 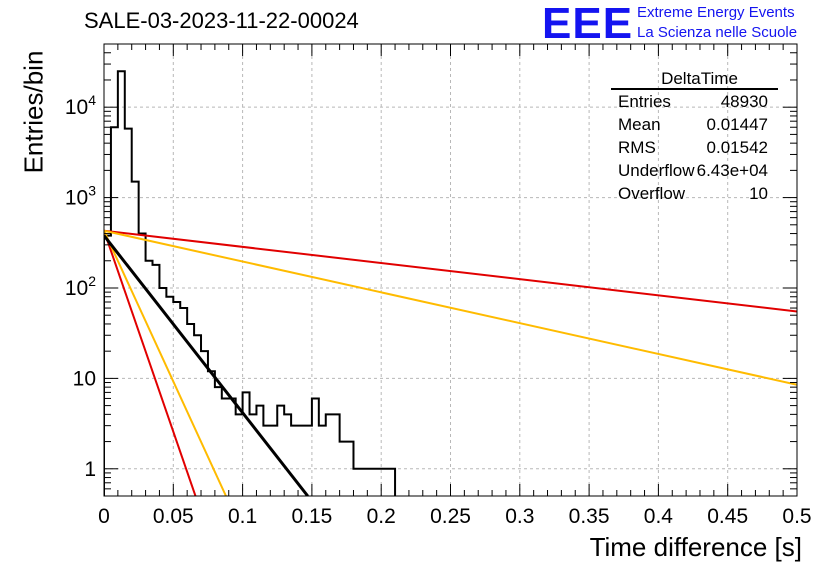 What do you see at coordinates (656, 170) in the screenshot?
I see `stats-key: Underflow` at bounding box center [656, 170].